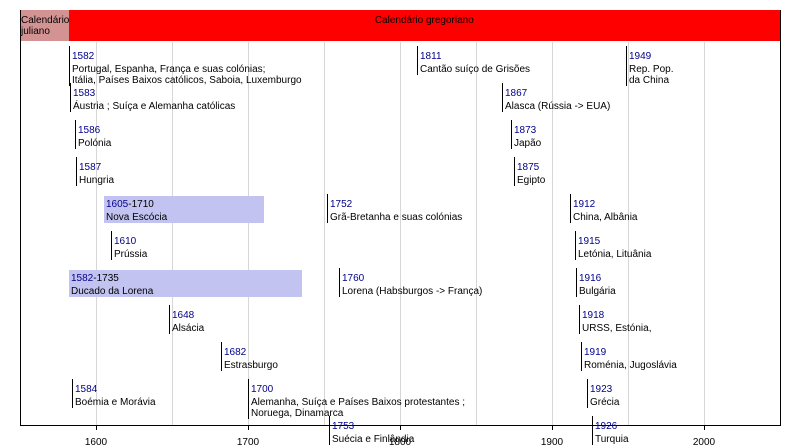 This screenshot has width=800, height=448. Describe the element at coordinates (412, 291) in the screenshot. I see `event-label: Lorena (Habsburgos -> França)` at that location.